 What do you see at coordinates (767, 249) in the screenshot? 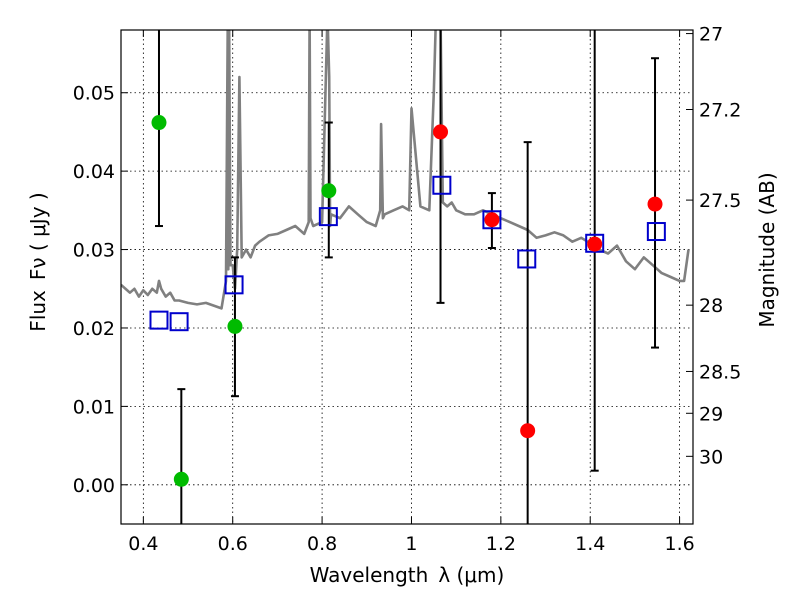
I see `right-axis-title: Magnitude (AB)` at bounding box center [767, 249].